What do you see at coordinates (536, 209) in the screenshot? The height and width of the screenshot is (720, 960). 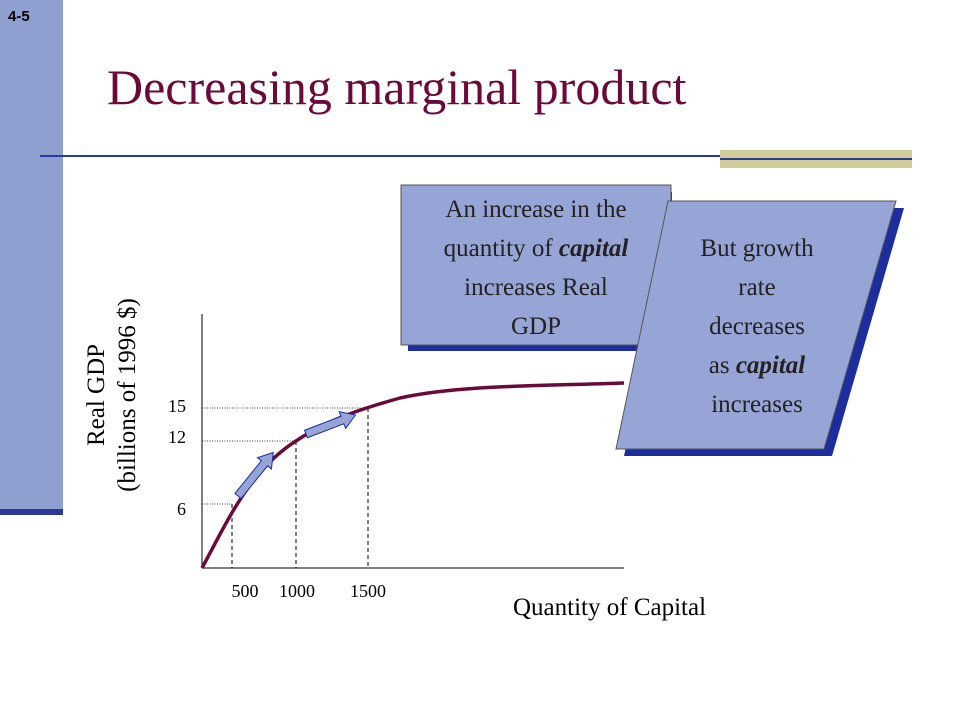 I see `callout-one-line1: An increase in the` at bounding box center [536, 209].